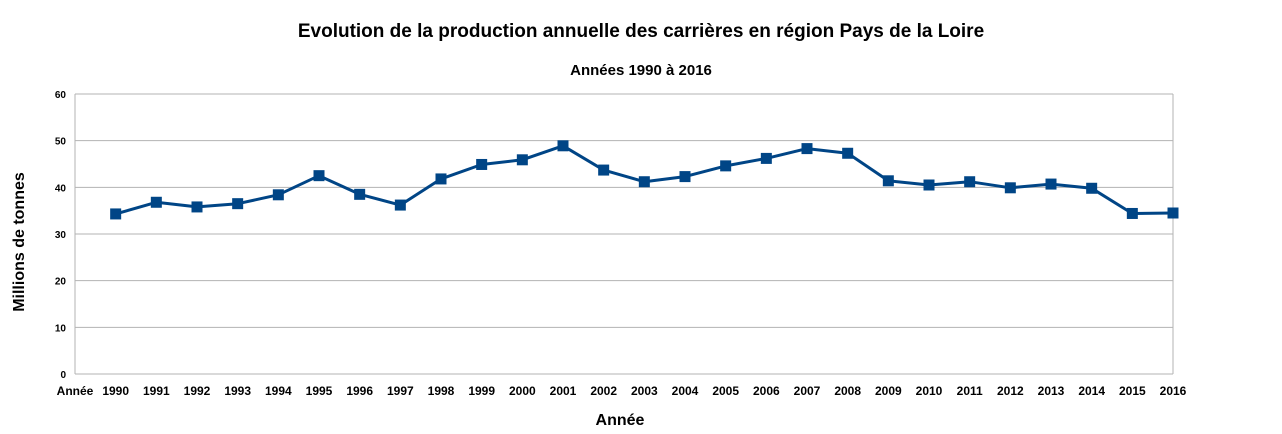 Image resolution: width=1282 pixels, height=434 pixels. Describe the element at coordinates (685, 391) in the screenshot. I see `x-tick-label: 2004` at that location.